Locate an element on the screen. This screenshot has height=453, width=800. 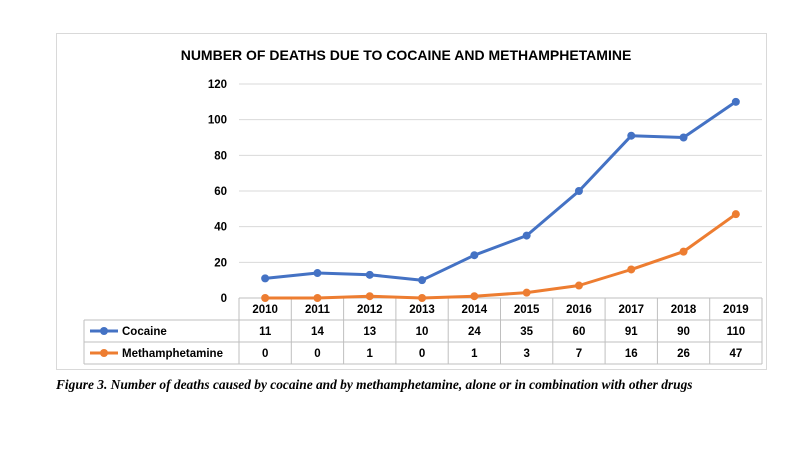
series-line-methamphetamine is located at coordinates (501, 256).